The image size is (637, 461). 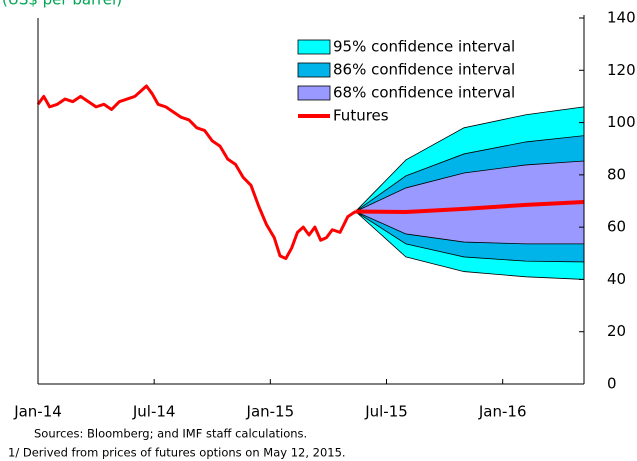 What do you see at coordinates (37, 412) in the screenshot?
I see `x-tick-label: Jan-14` at bounding box center [37, 412].